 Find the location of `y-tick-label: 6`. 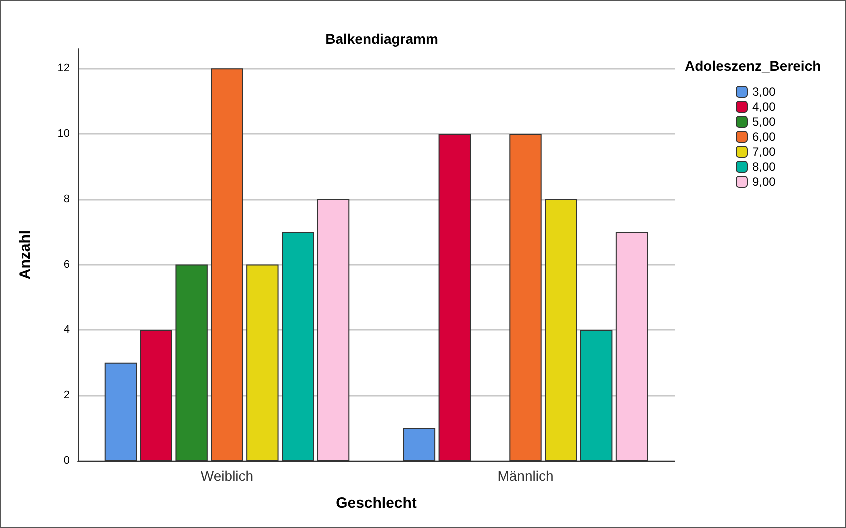

y-tick-label: 6 is located at coordinates (67, 264).